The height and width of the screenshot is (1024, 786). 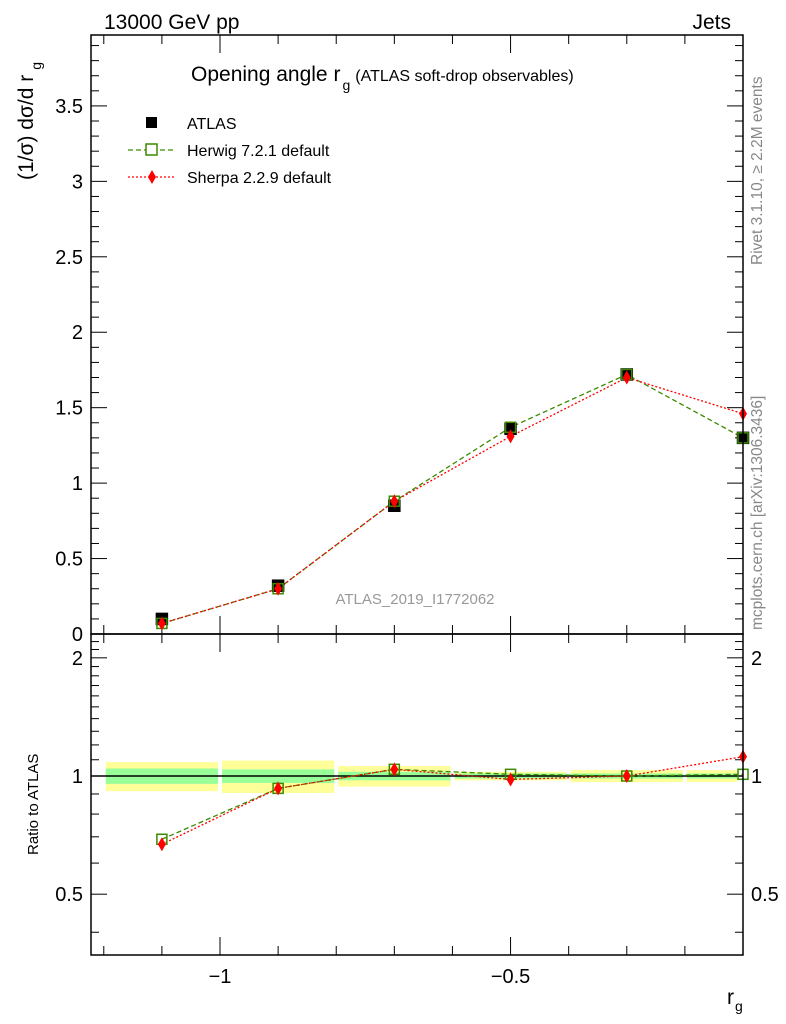 What do you see at coordinates (414, 599) in the screenshot?
I see `watermark: ATLAS_2019_I1772062` at bounding box center [414, 599].